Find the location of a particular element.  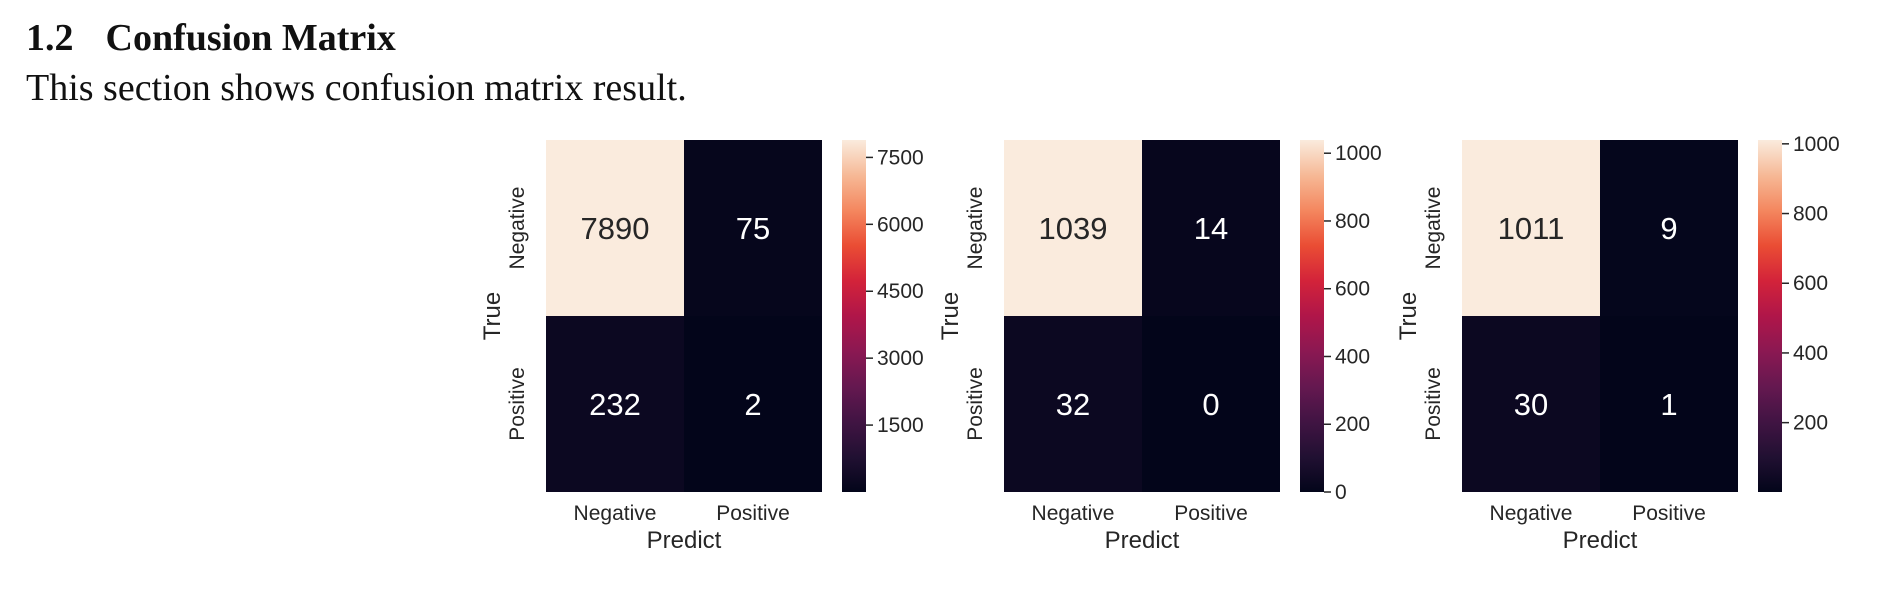

cell-value-label: 75 is located at coordinates (753, 228).